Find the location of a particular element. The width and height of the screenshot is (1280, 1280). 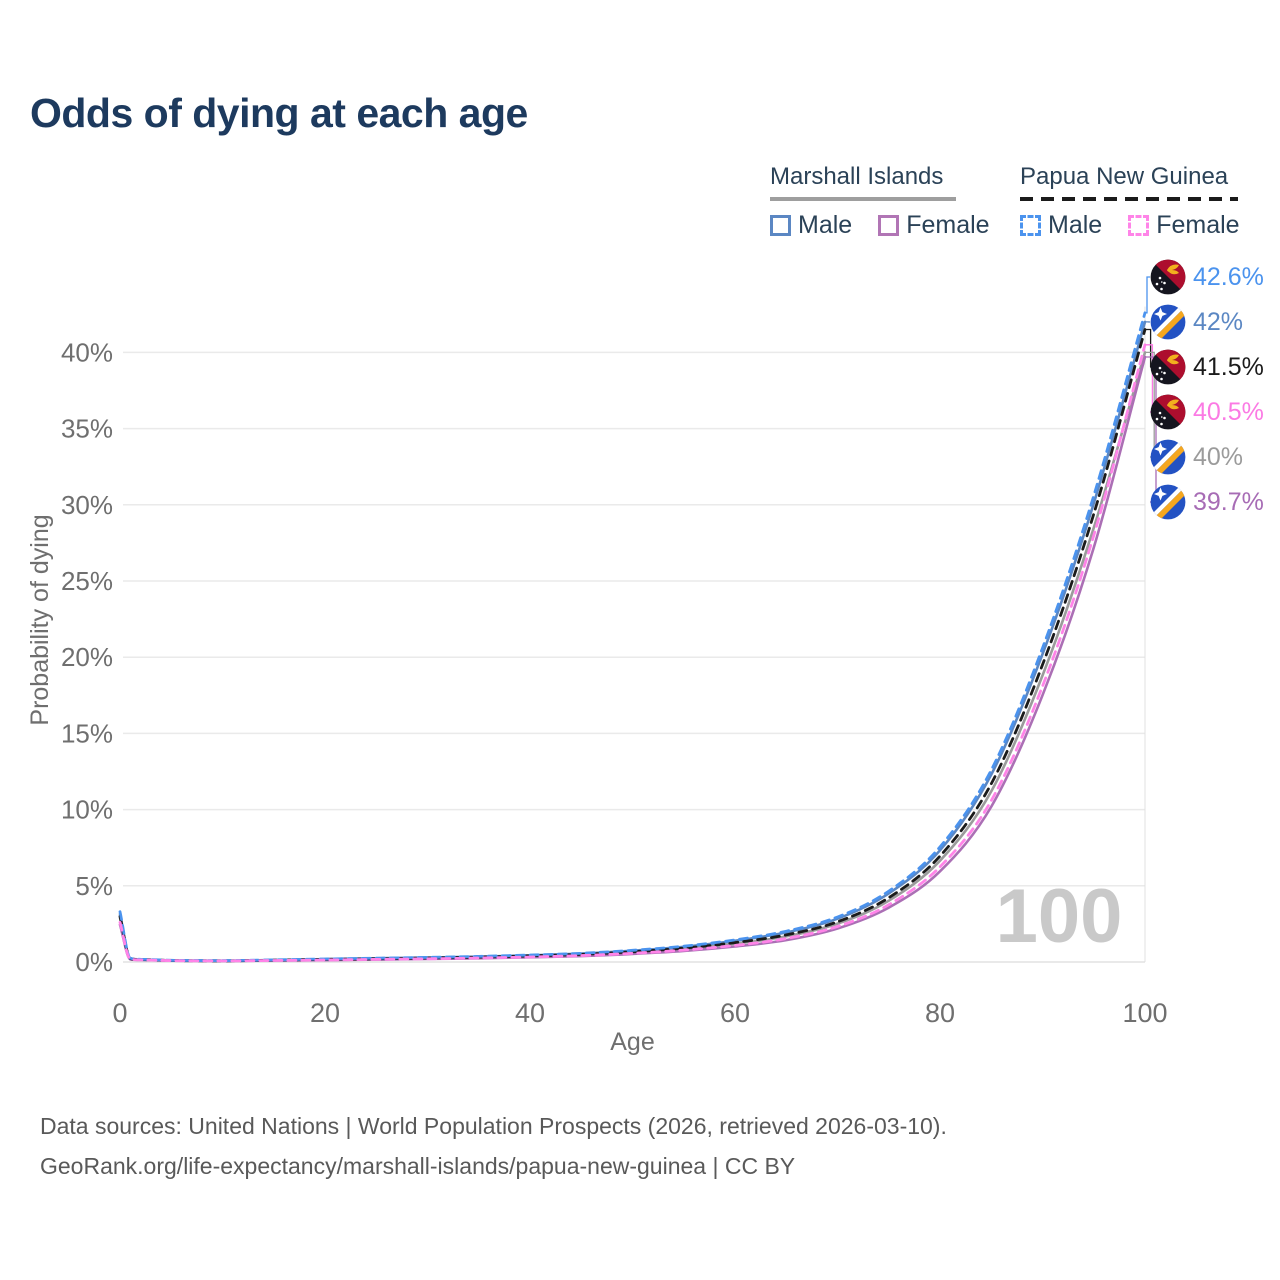

legend-item-mi-male: Male is located at coordinates (811, 225).